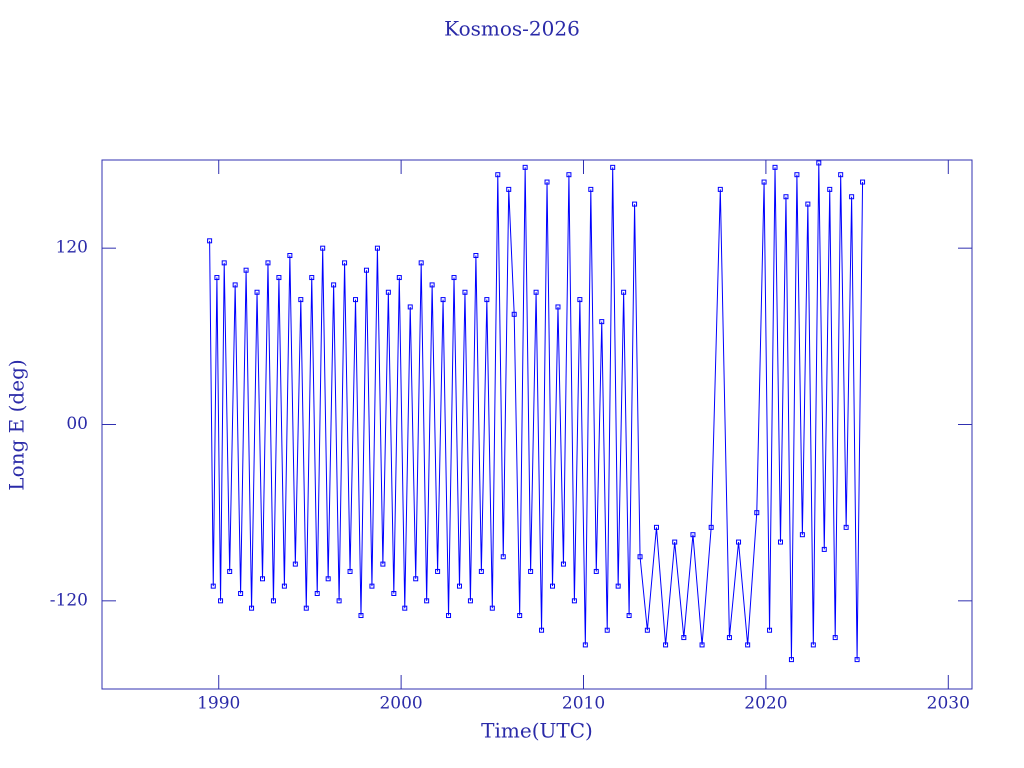 This screenshot has width=1024, height=768. What do you see at coordinates (17, 424) in the screenshot?
I see `y-axis-label: Long E (deg)` at bounding box center [17, 424].